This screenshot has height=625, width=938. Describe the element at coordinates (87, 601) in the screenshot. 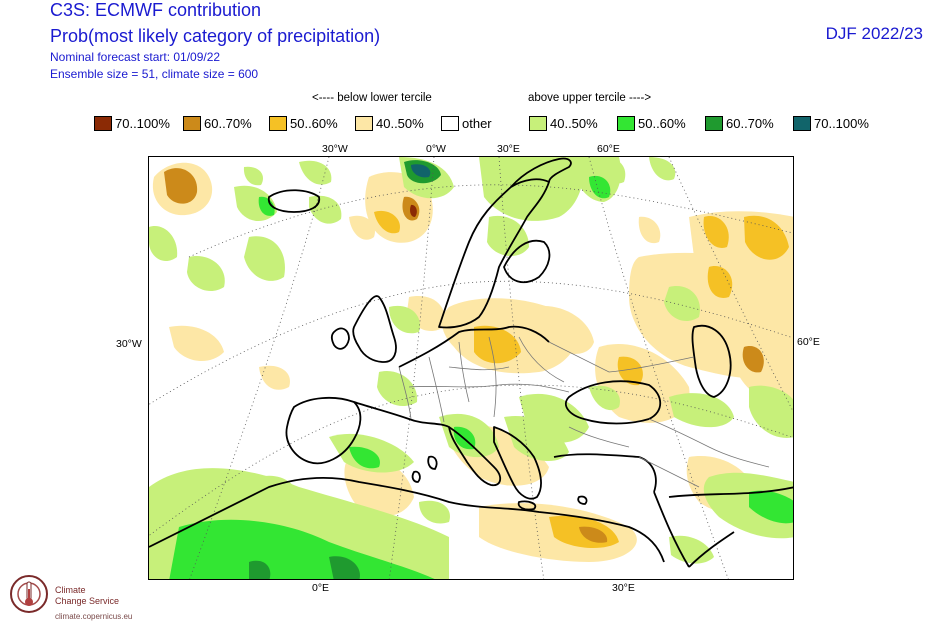

I see `org-line2: Change Service` at that location.